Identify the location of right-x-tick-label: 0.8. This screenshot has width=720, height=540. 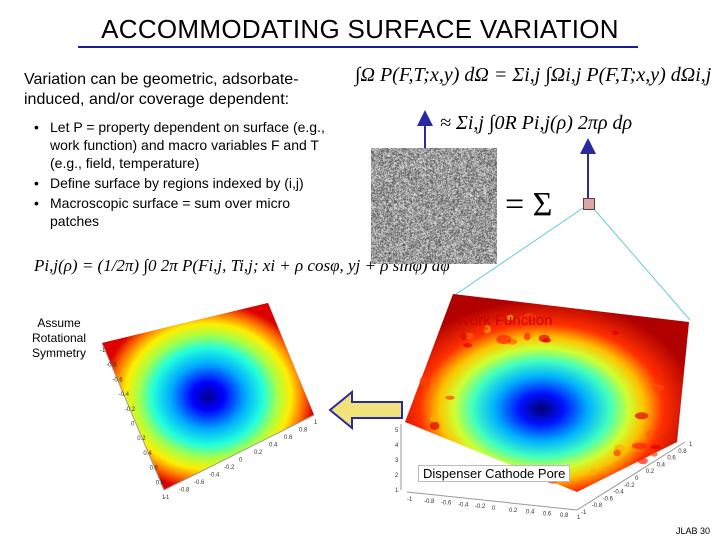
(564, 516).